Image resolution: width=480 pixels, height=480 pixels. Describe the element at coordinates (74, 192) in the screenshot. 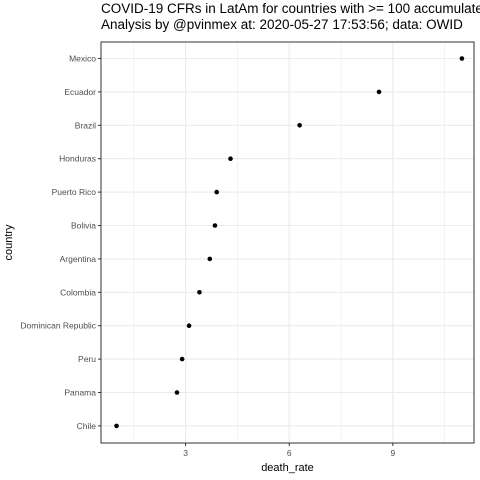

I see `y-tick-label: Puerto Rico` at that location.